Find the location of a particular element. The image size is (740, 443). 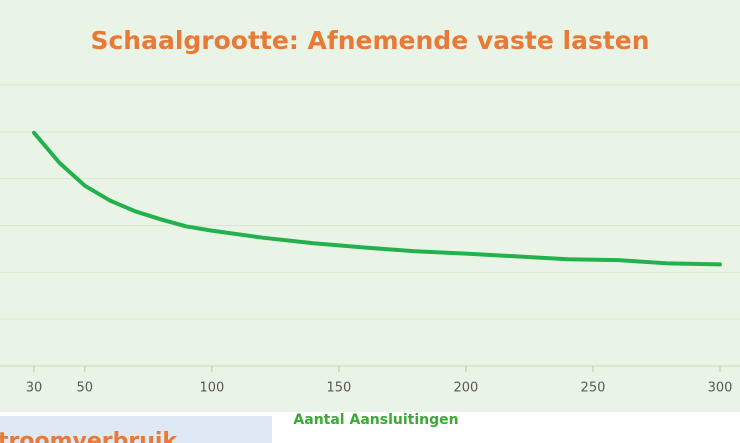

annotation-box is located at coordinates (136, 429).